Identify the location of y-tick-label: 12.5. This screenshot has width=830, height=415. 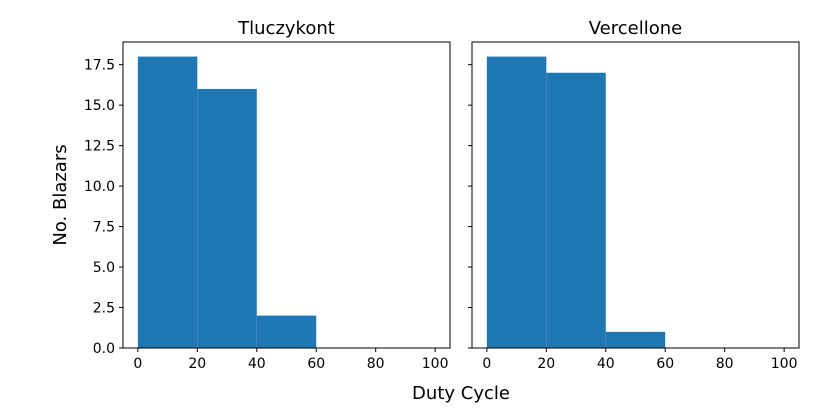
(99, 147).